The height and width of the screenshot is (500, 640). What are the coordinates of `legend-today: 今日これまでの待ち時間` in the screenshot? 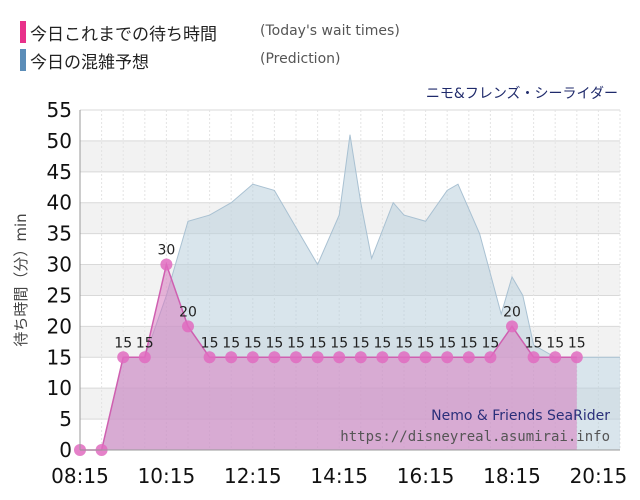 It's located at (118, 32).